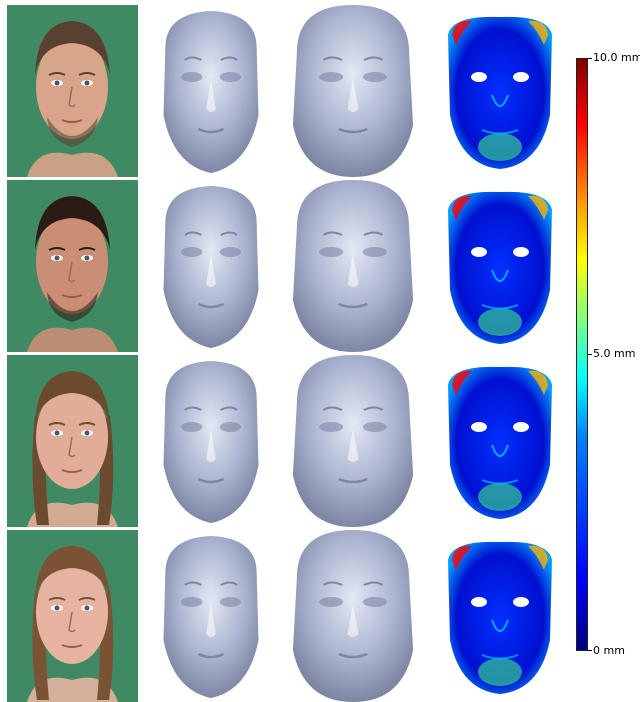 The height and width of the screenshot is (702, 640). What do you see at coordinates (616, 57) in the screenshot?
I see `colorbar-max-label: 10.0 mm` at bounding box center [616, 57].